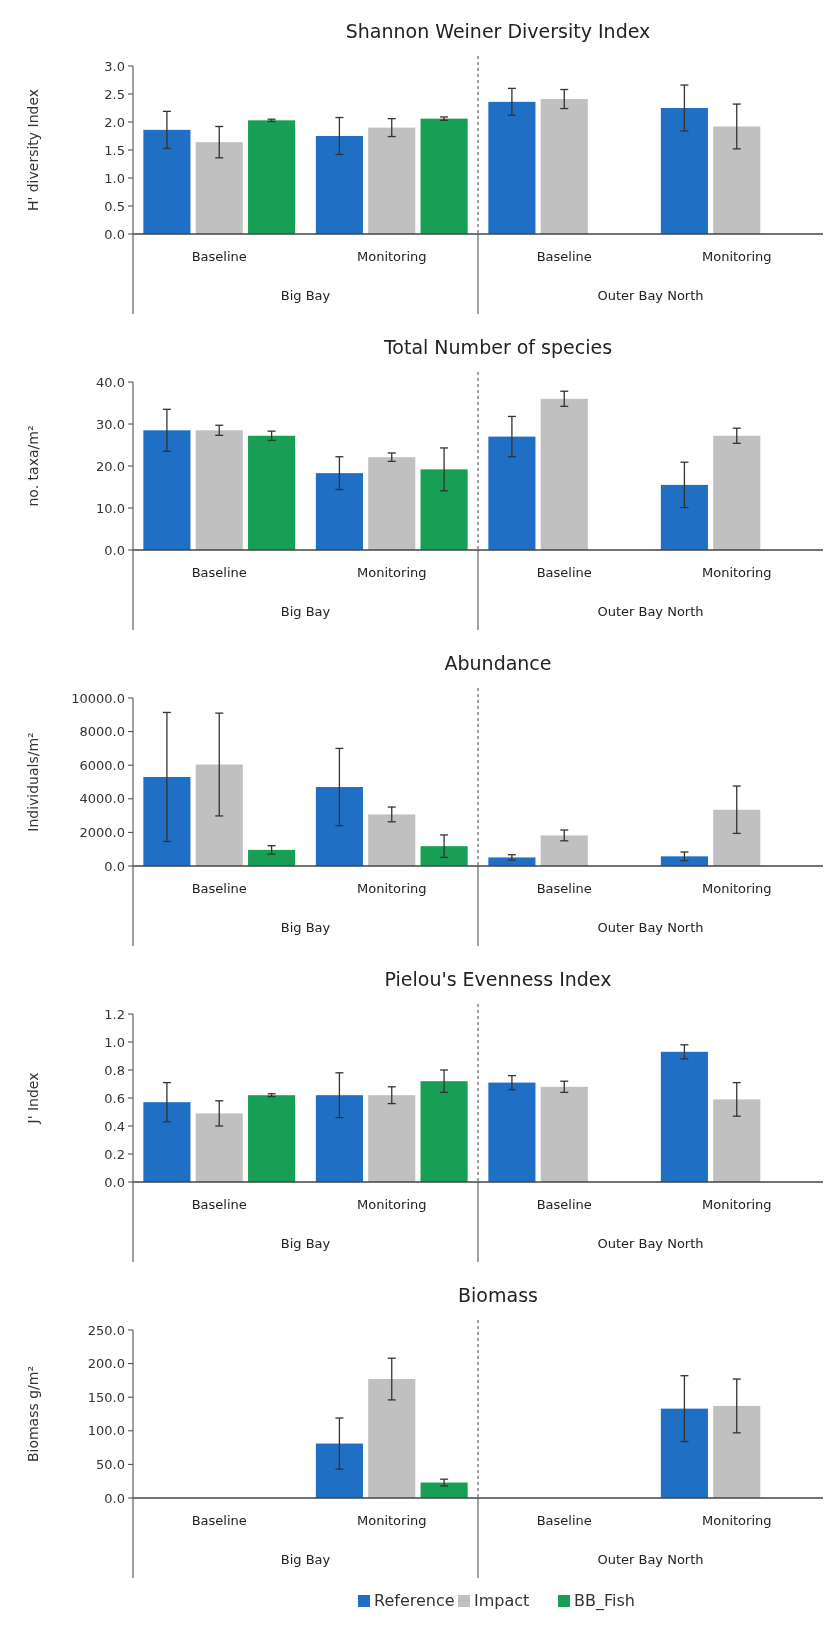  Describe the element at coordinates (498, 1295) in the screenshot. I see `chart-title: Biomass` at that location.